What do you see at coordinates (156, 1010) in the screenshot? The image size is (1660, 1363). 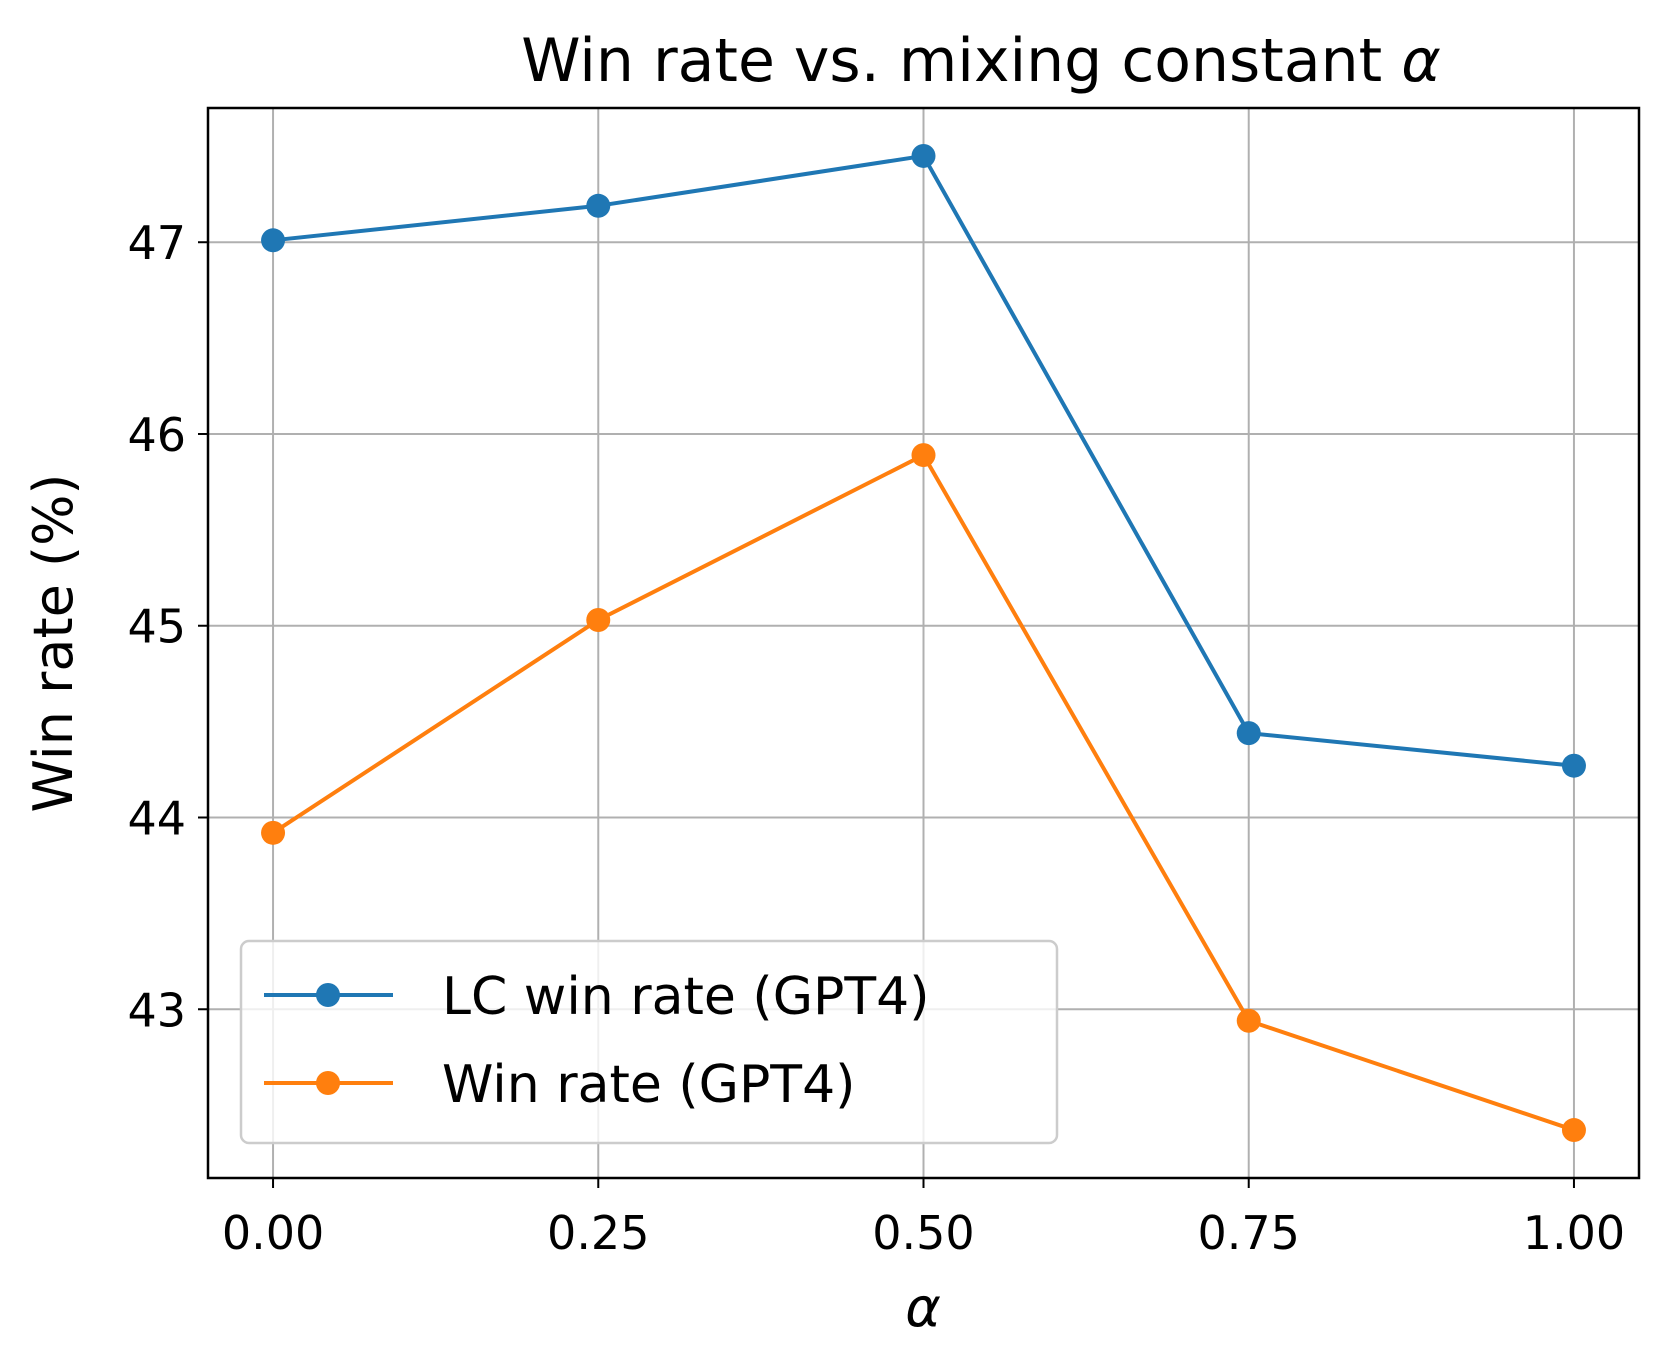 I see `y-tick-label: 43` at bounding box center [156, 1010].